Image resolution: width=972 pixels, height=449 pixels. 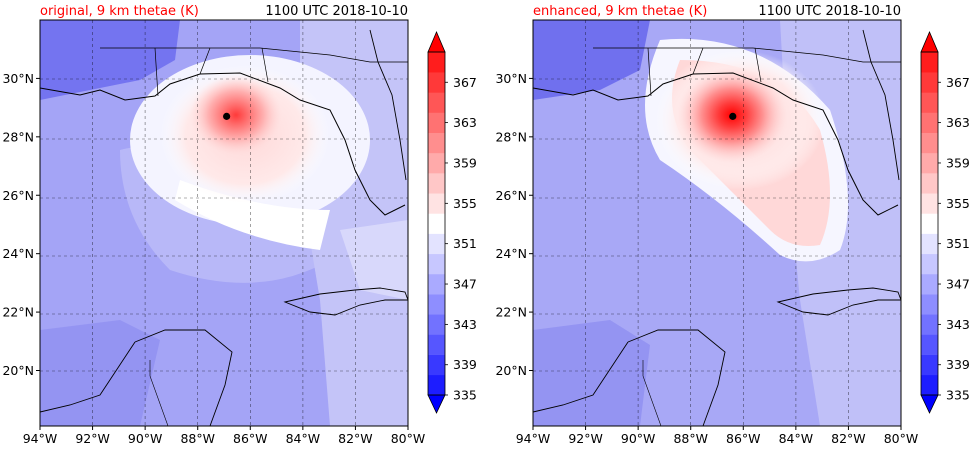 I want to click on panel-title-original: original, 9 km thetae (K), so click(x=119, y=11).